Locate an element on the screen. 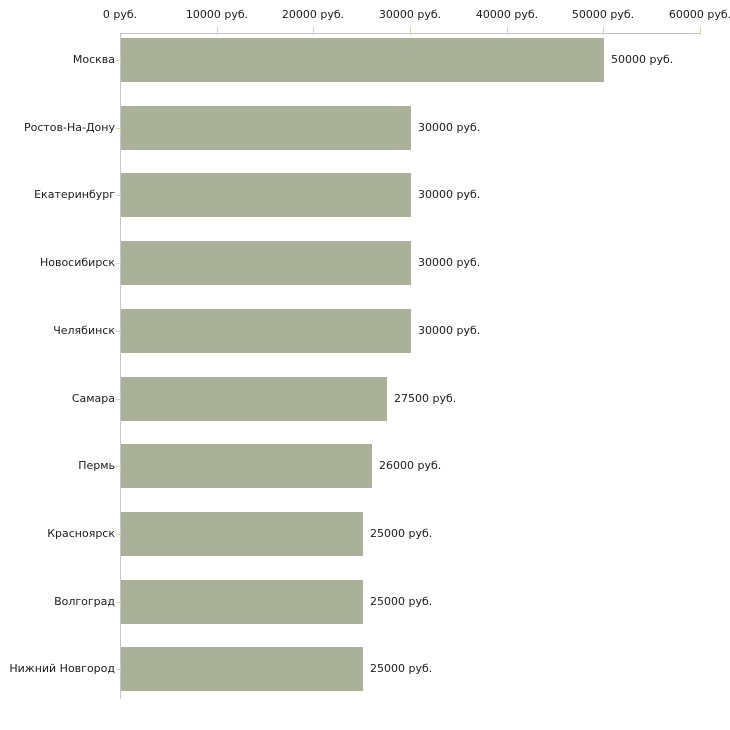 The width and height of the screenshot is (730, 730). category-label: Самара is located at coordinates (93, 398).